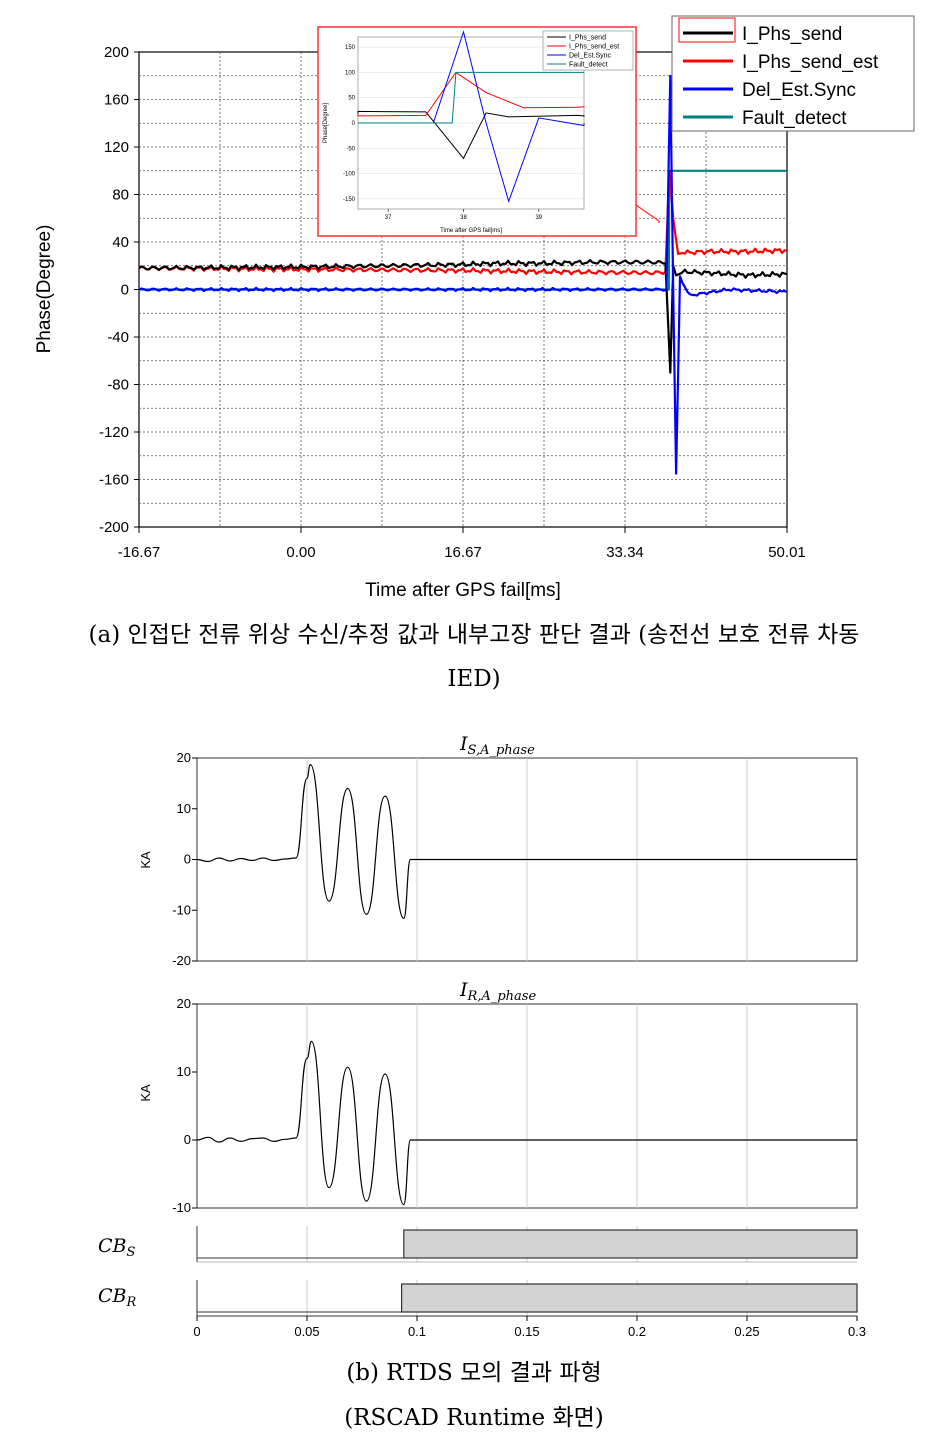 This screenshot has width=948, height=1440. I want to click on phase-chart-y-tick-label: -200, so click(114, 527).